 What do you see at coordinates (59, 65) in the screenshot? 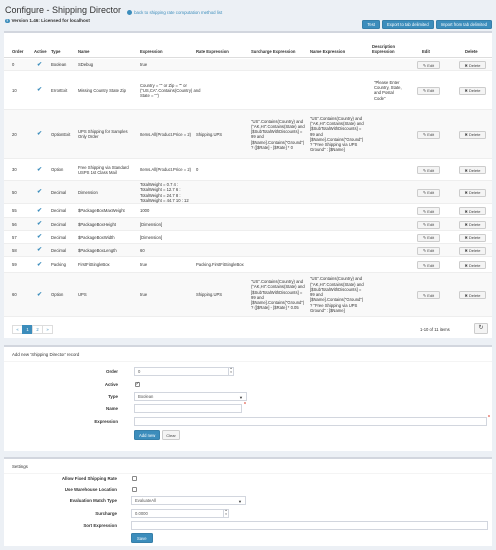
I see `type-cell: Boolean` at bounding box center [59, 65].